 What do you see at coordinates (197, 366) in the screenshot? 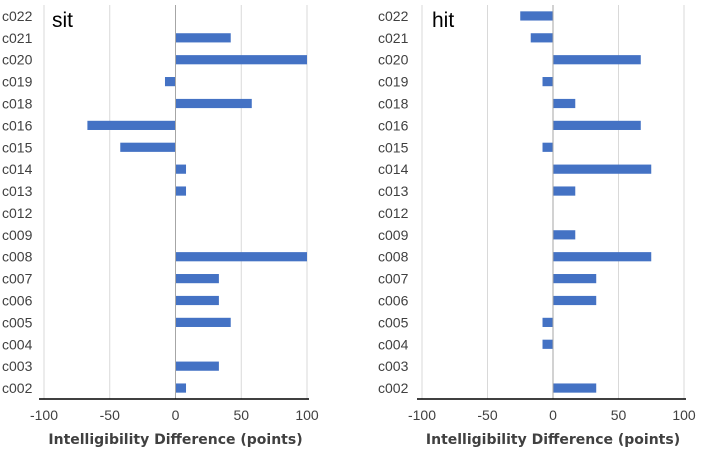
I see `bar-c003` at bounding box center [197, 366].